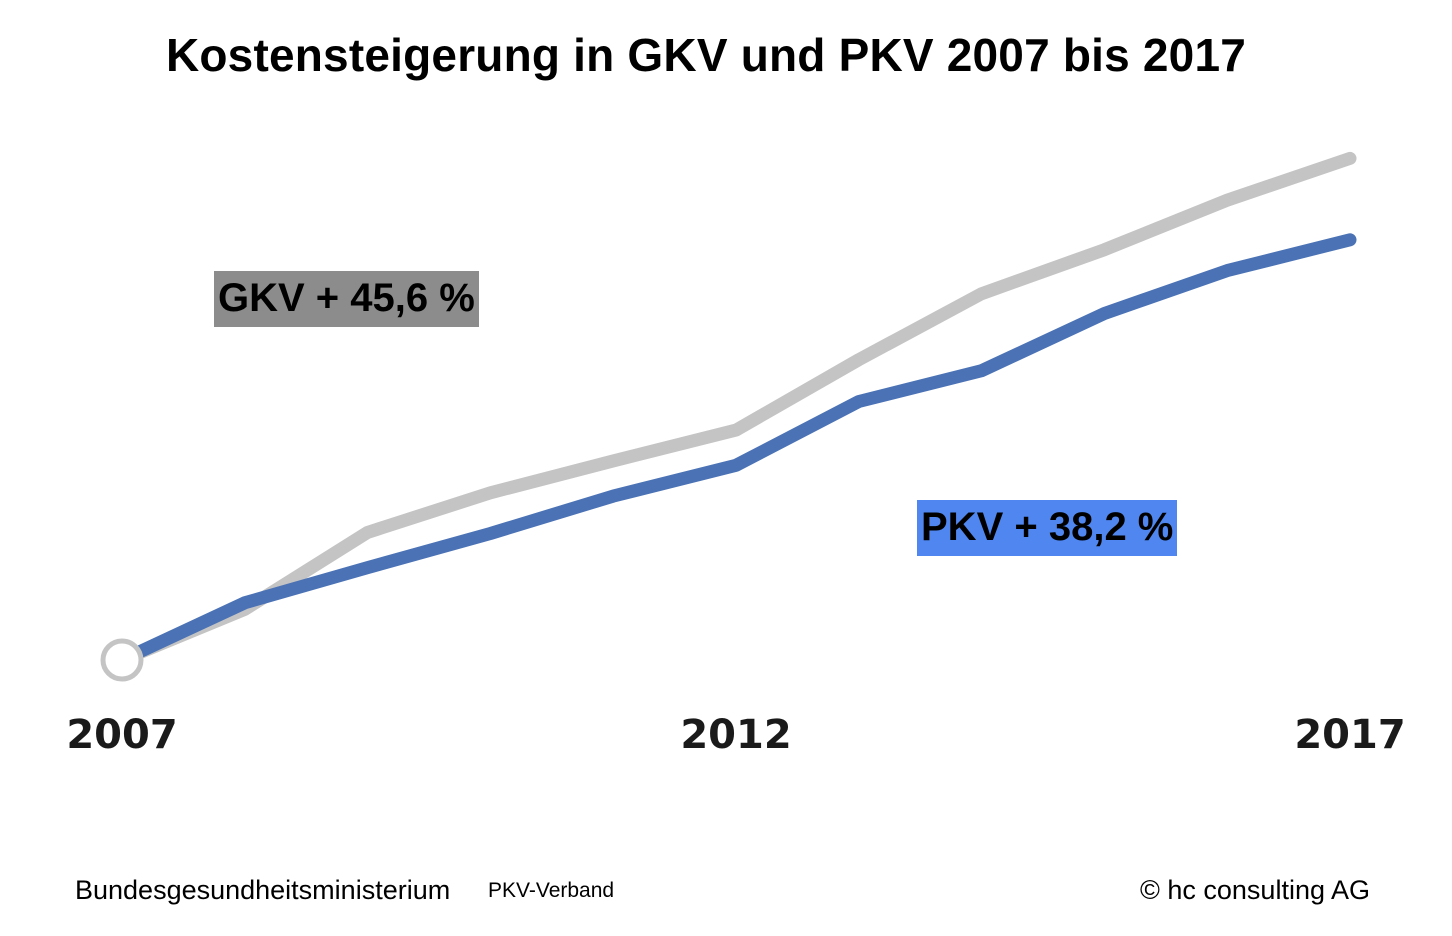  I want to click on source-label-pkv-verband: PKV-Verband, so click(551, 890).